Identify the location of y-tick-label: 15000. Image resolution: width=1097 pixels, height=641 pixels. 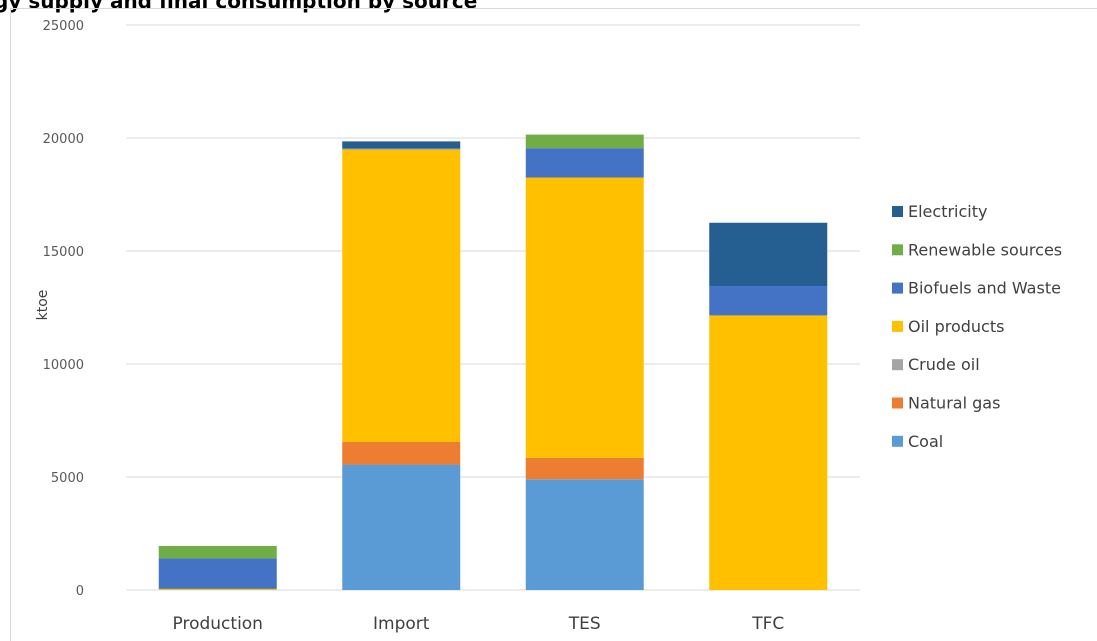
(63, 252).